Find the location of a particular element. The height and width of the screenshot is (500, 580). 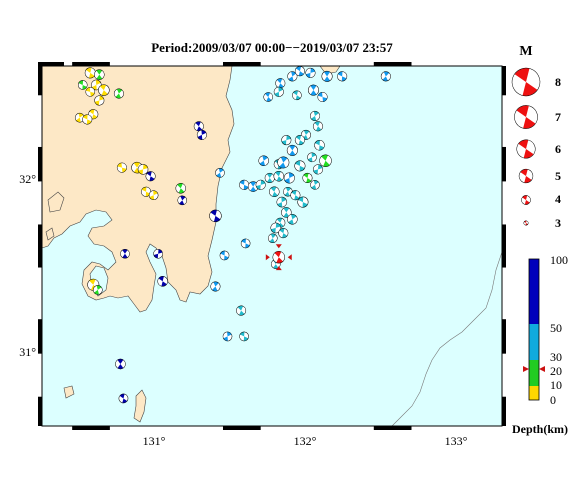

magnitude-legend-label: 7 is located at coordinates (558, 117).